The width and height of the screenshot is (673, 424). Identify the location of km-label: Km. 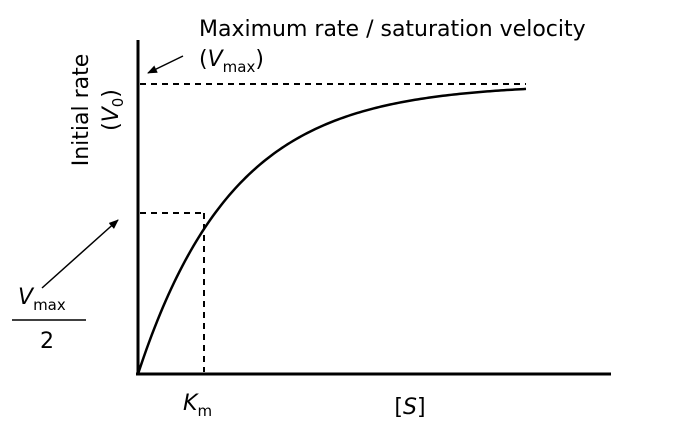
(197, 405).